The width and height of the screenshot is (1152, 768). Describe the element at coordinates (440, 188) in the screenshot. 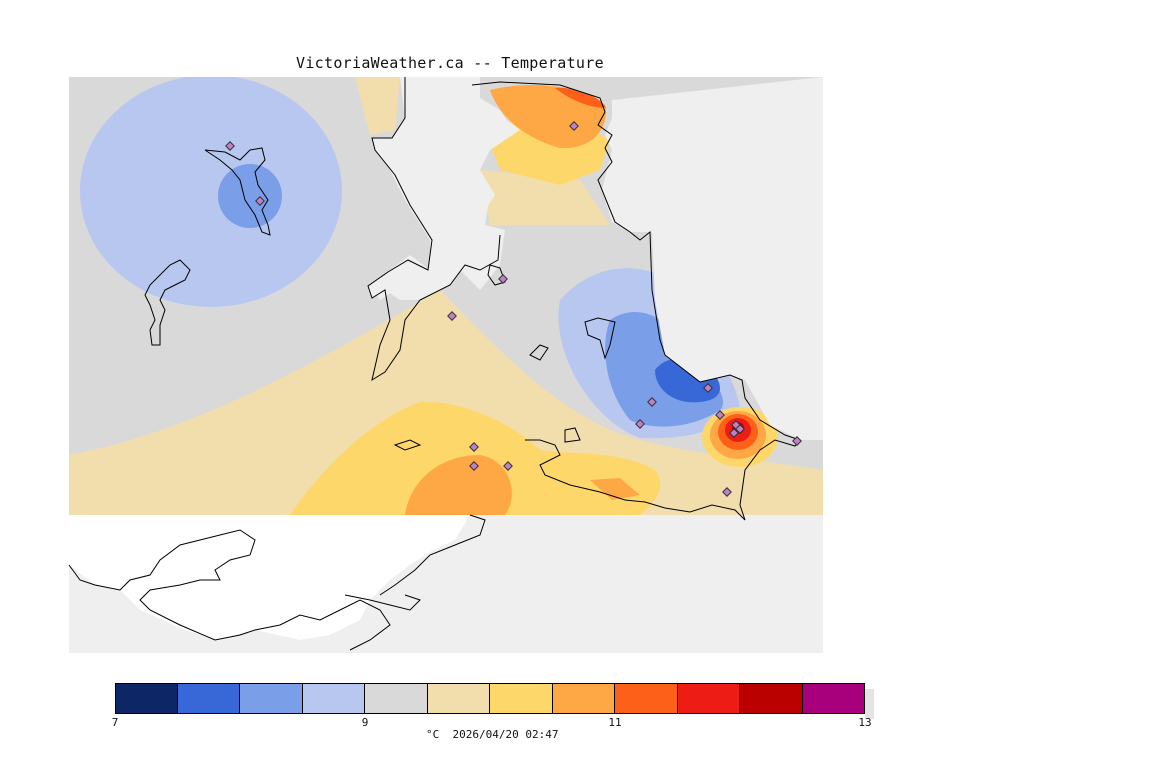

I see `sea-north-inlet` at that location.